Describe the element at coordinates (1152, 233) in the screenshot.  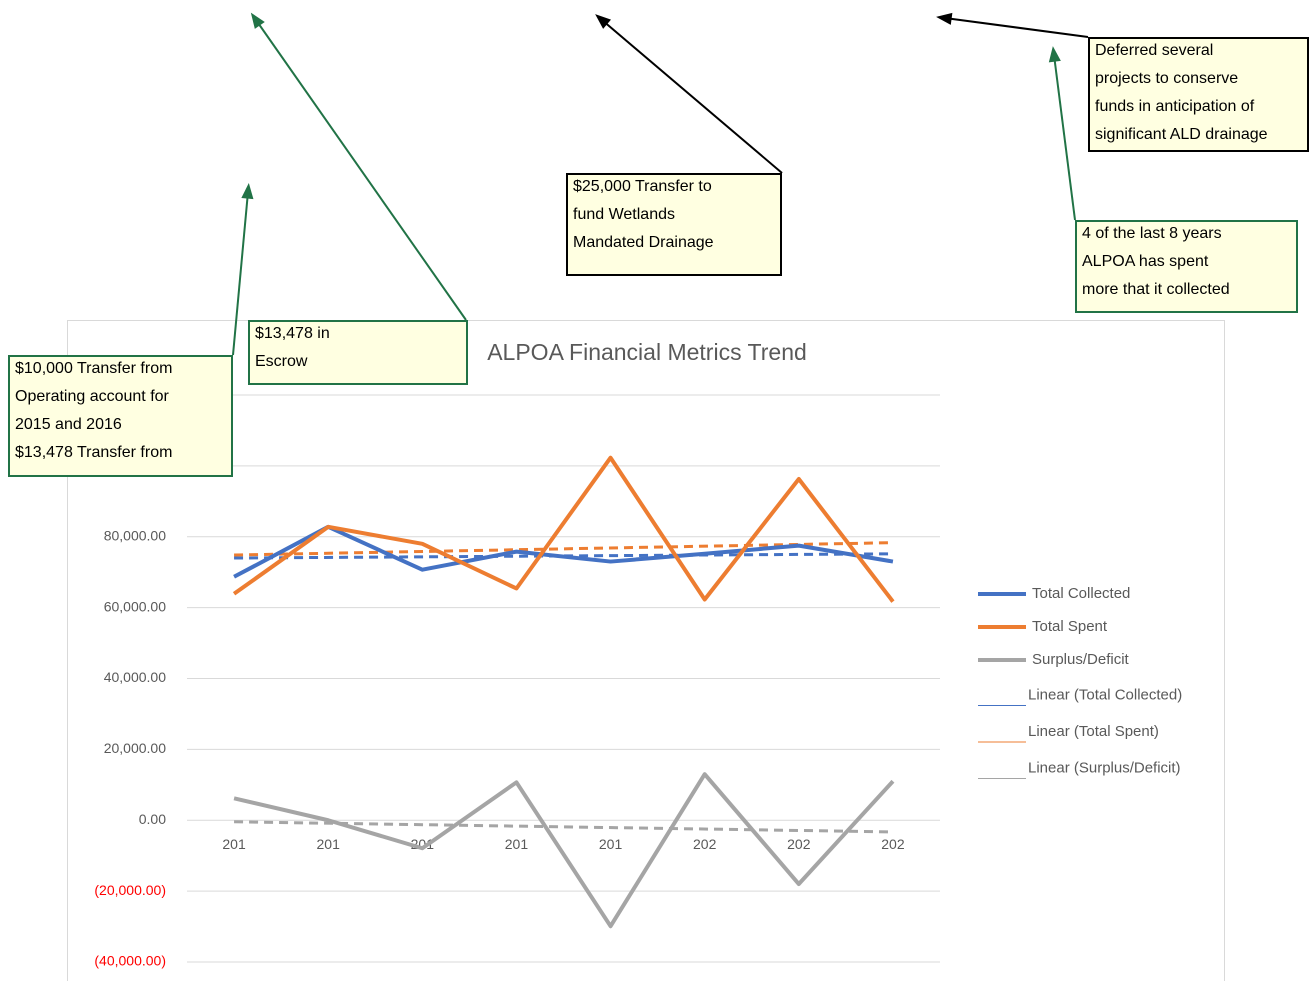
I see `callout-text: 4 of the last 8 years` at that location.